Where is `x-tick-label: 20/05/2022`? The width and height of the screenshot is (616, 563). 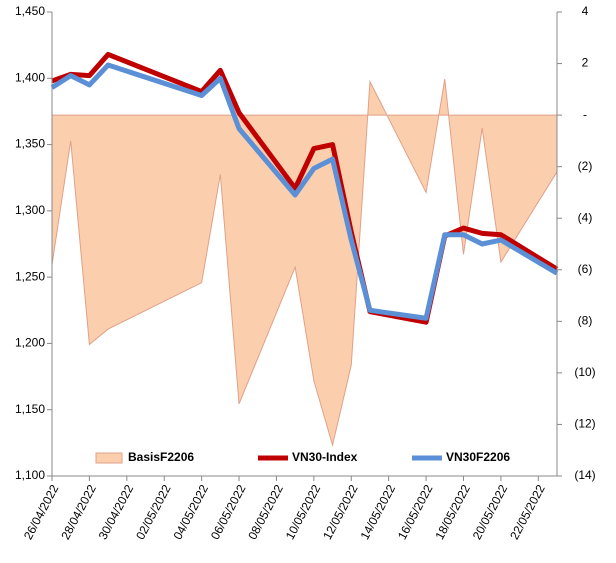 x-tick-label: 20/05/2022 is located at coordinates (490, 512).